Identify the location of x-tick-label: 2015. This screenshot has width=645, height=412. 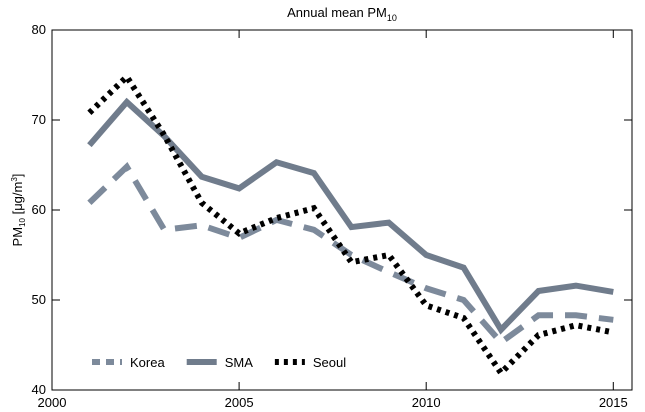
(613, 402).